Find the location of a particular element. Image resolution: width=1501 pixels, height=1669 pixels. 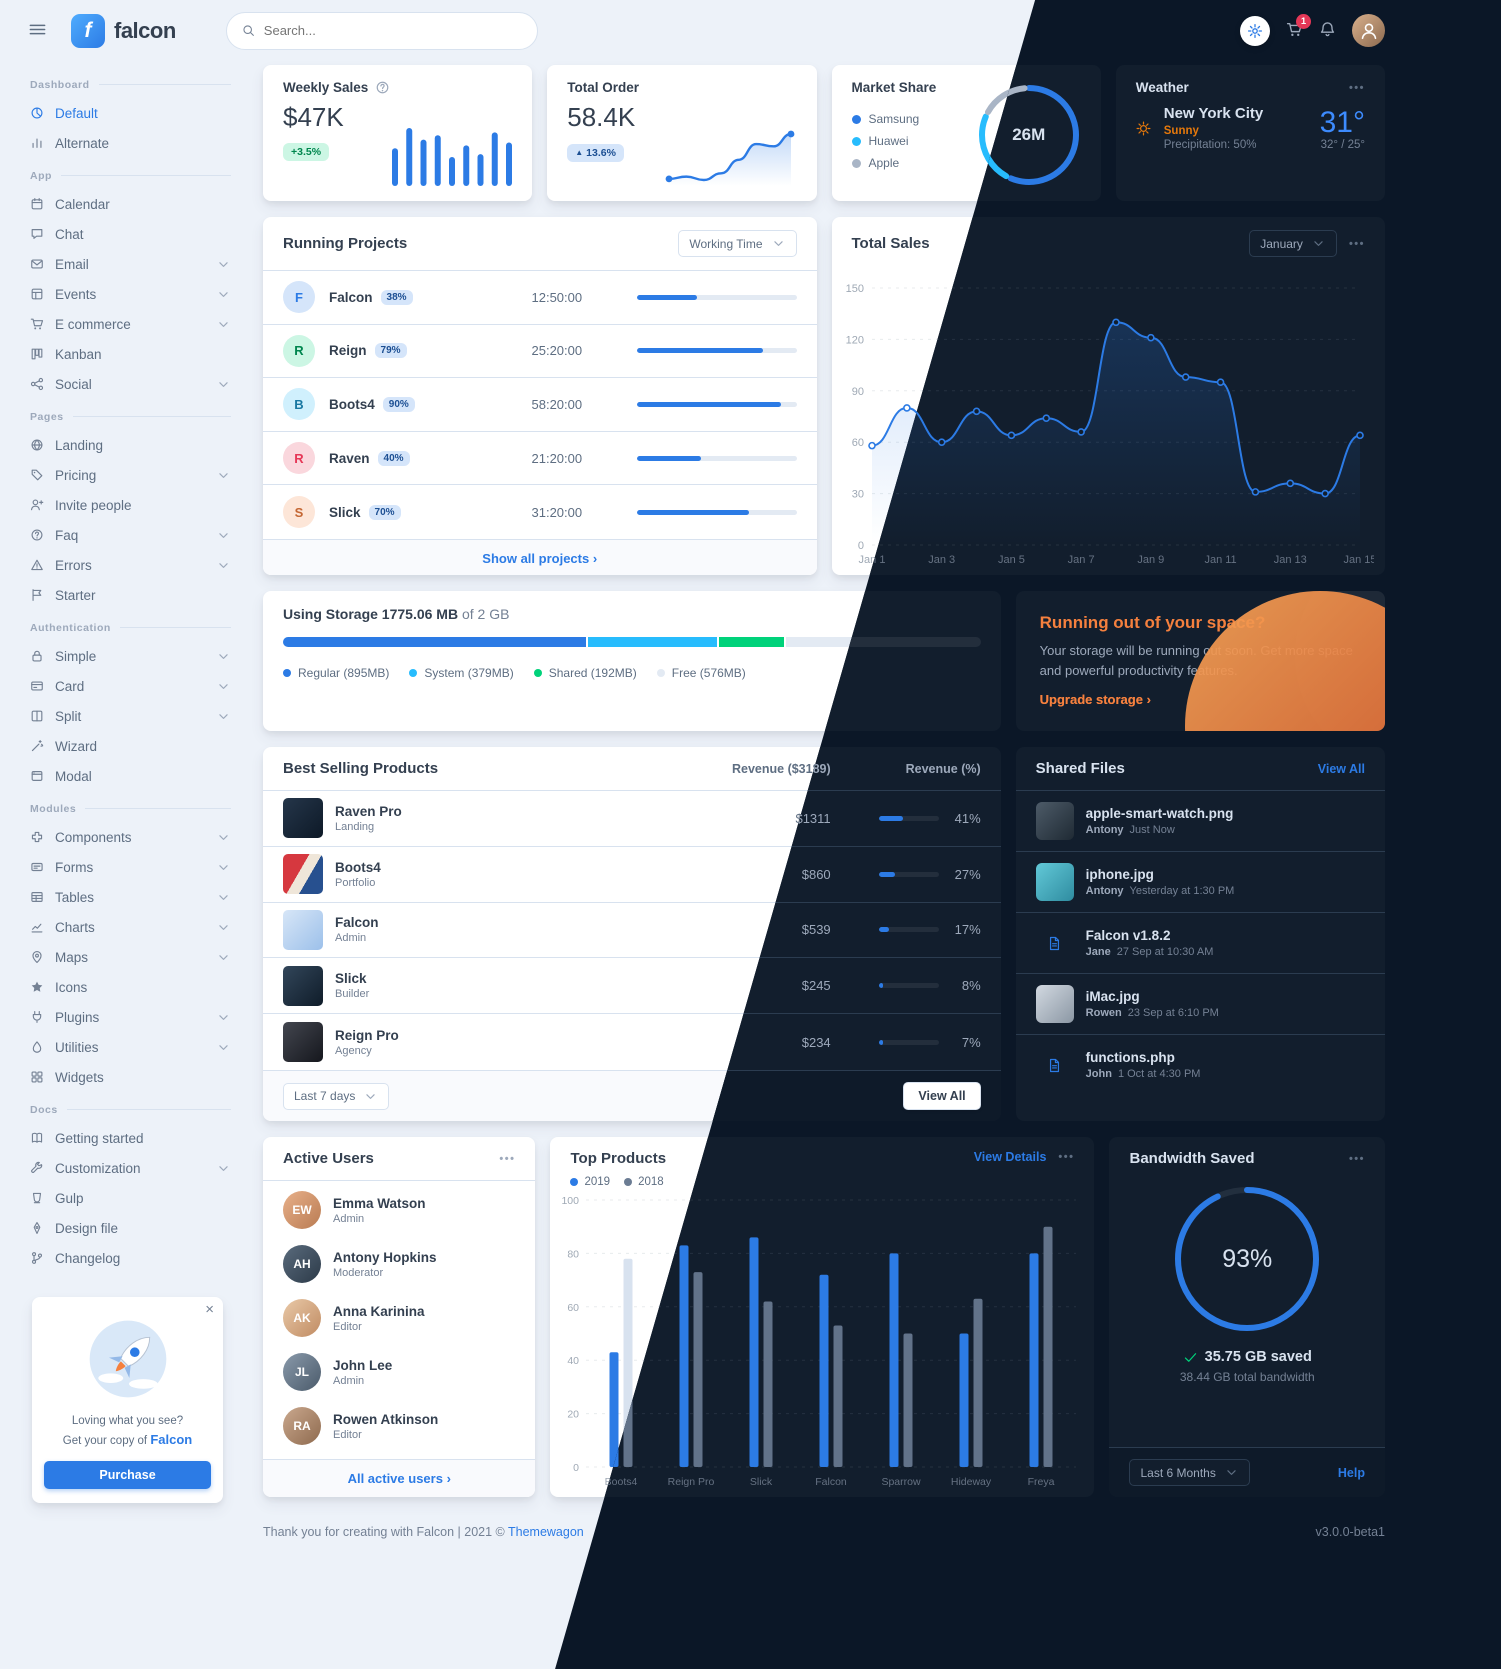

falcon-logo-icon: f is located at coordinates (88, 30).